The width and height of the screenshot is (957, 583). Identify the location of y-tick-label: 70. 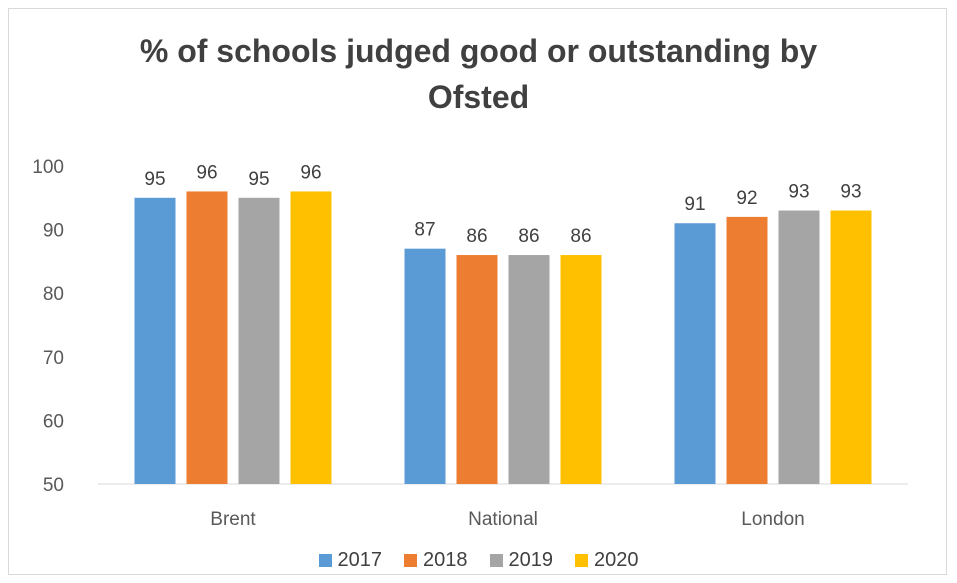
(53, 358).